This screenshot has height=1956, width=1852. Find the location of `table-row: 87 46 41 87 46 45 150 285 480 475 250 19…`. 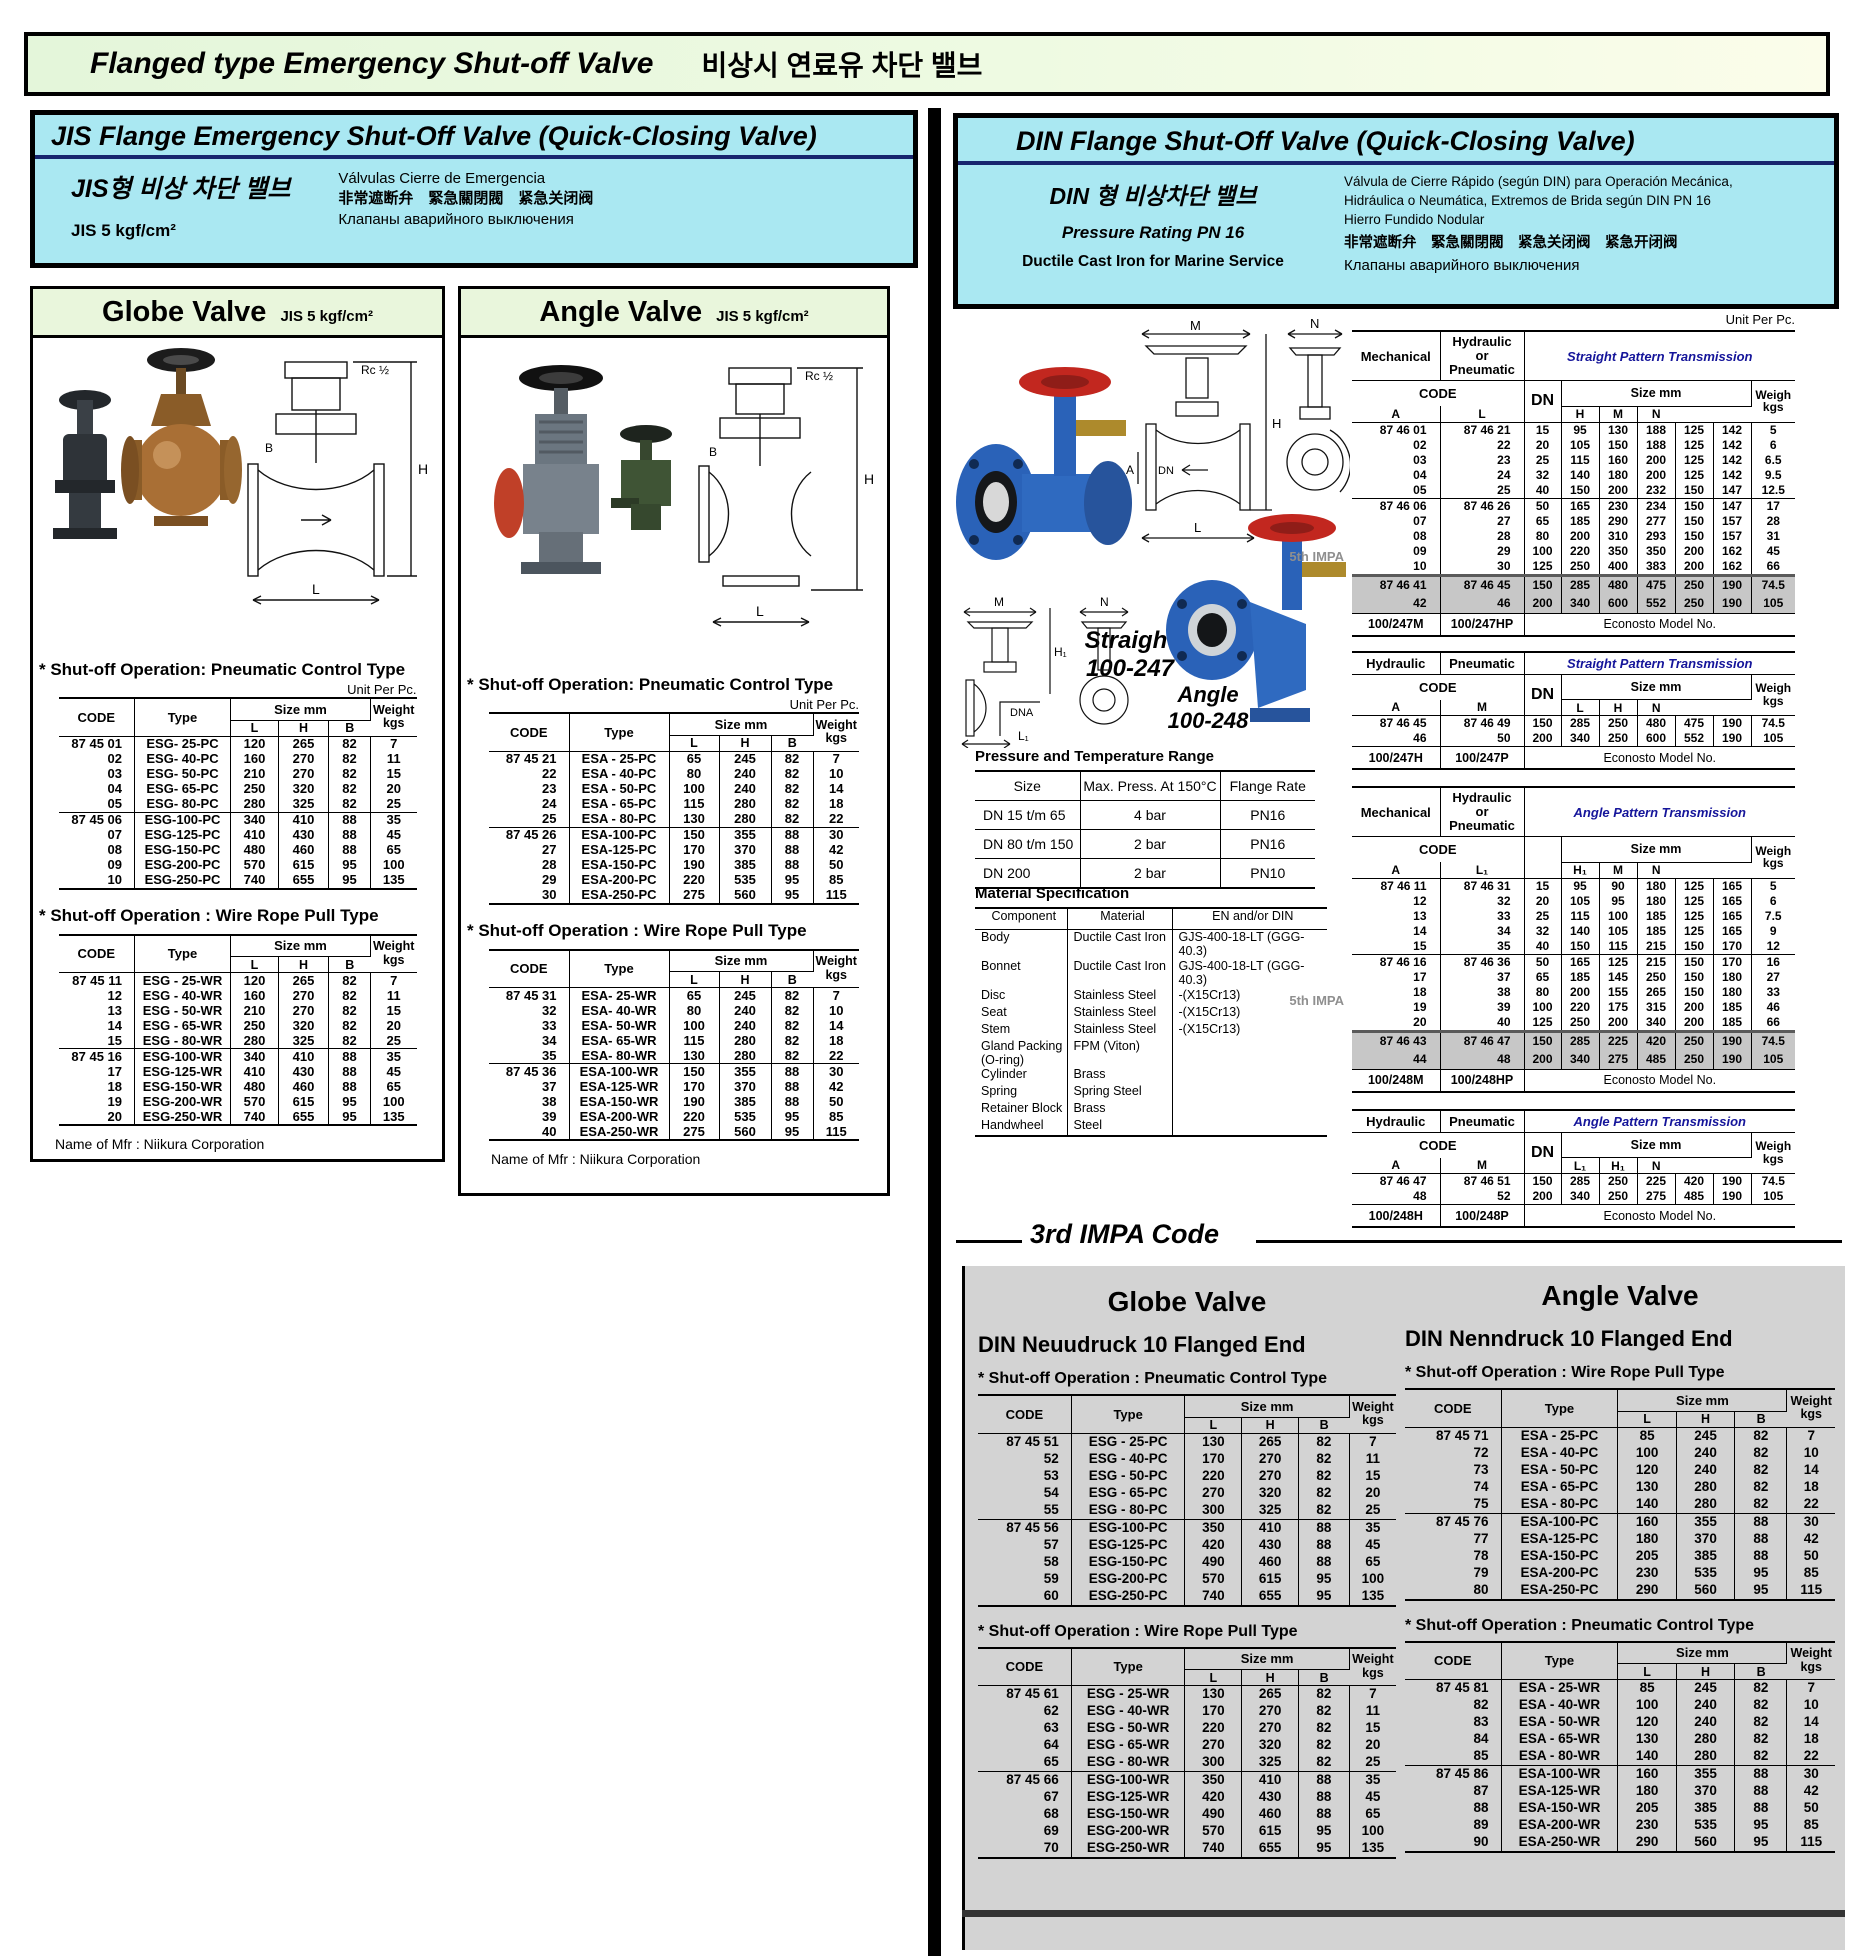

table-row: 87 46 41 87 46 45 150 285 480 475 250 19… is located at coordinates (1574, 584).